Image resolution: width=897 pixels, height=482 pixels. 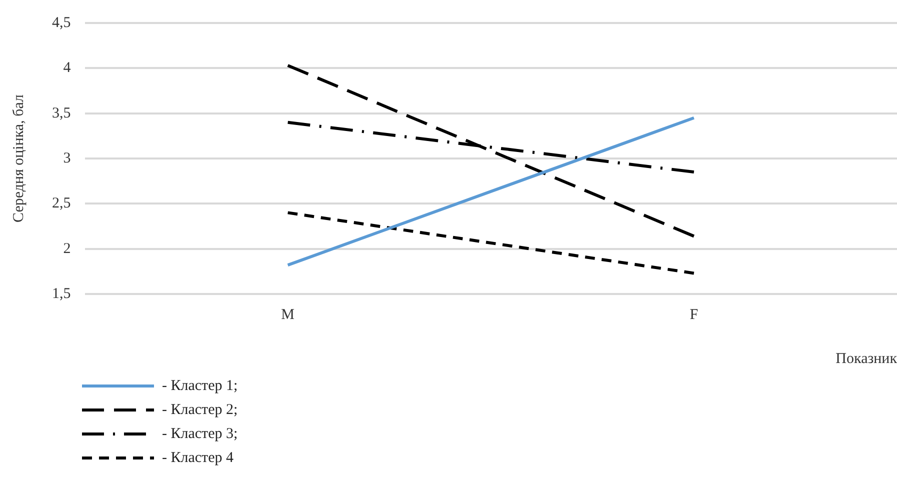 I want to click on legend-label: - Кластер 4, so click(x=198, y=458).